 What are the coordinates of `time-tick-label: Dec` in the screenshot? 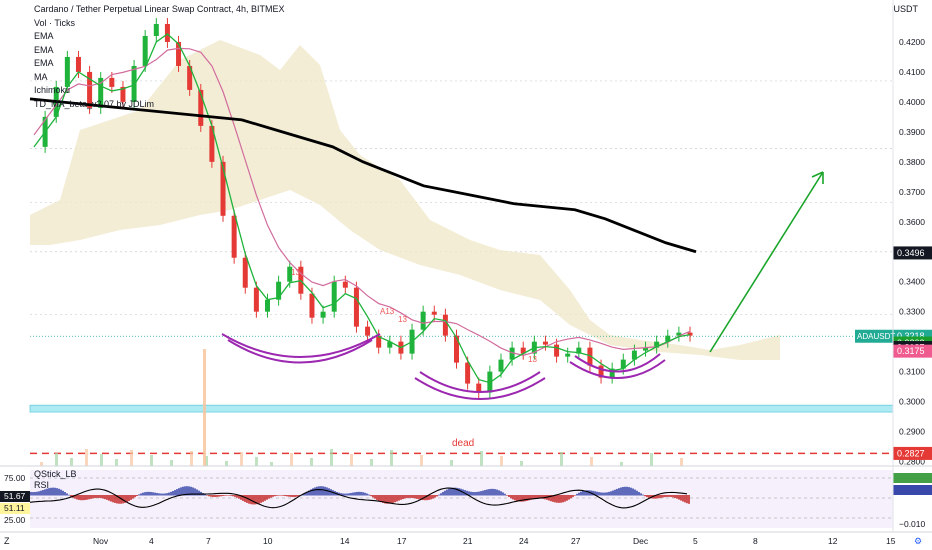 It's located at (641, 541).